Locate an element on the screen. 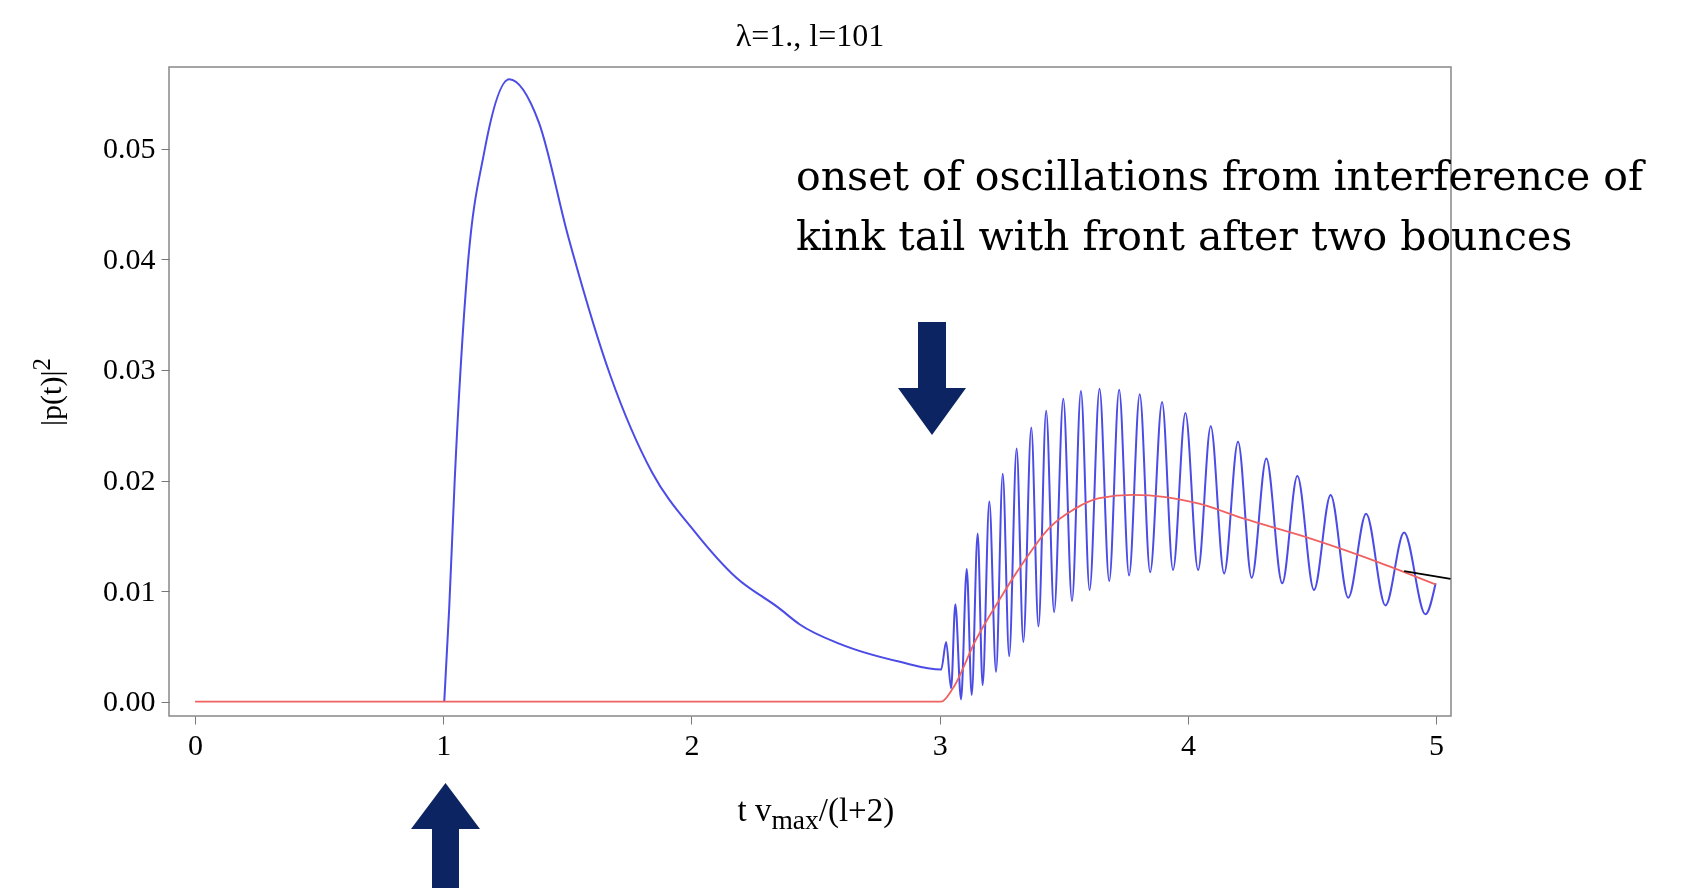 The height and width of the screenshot is (888, 1706). y-tick-label: 0.02 is located at coordinates (129, 479).